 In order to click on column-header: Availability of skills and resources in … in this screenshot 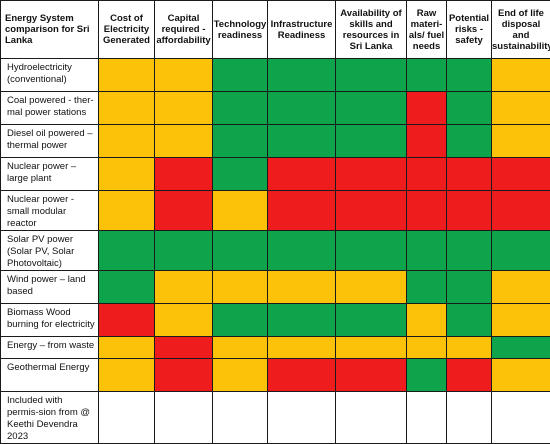, I will do `click(371, 30)`.